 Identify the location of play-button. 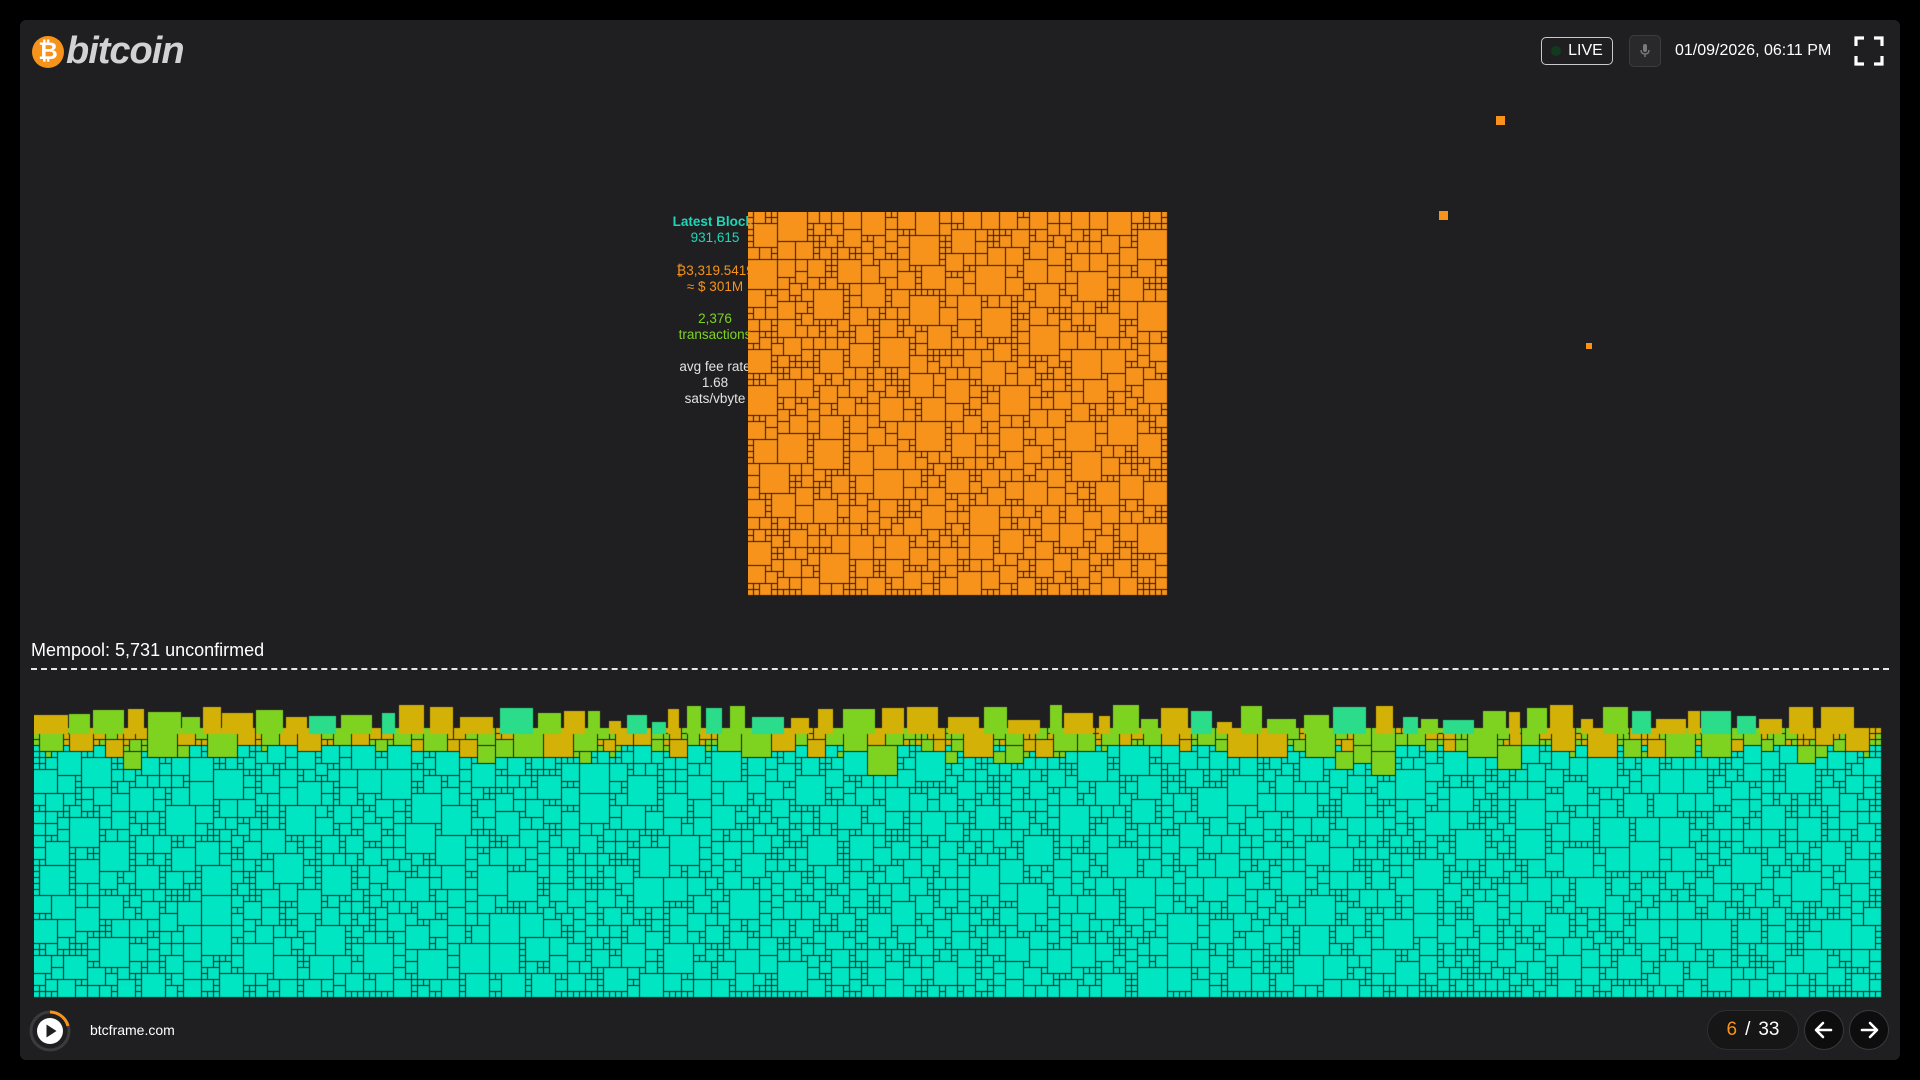
(50, 1031).